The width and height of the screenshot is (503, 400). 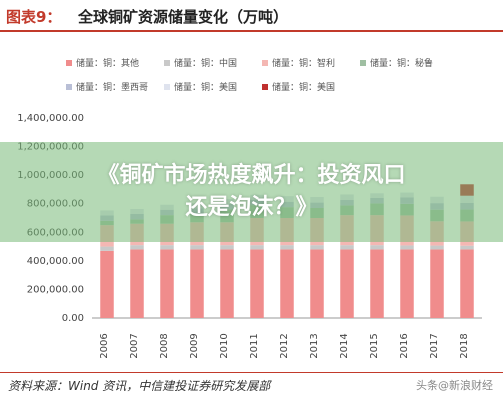 What do you see at coordinates (454, 385) in the screenshot?
I see `watermark: 头条@新浪财经` at bounding box center [454, 385].